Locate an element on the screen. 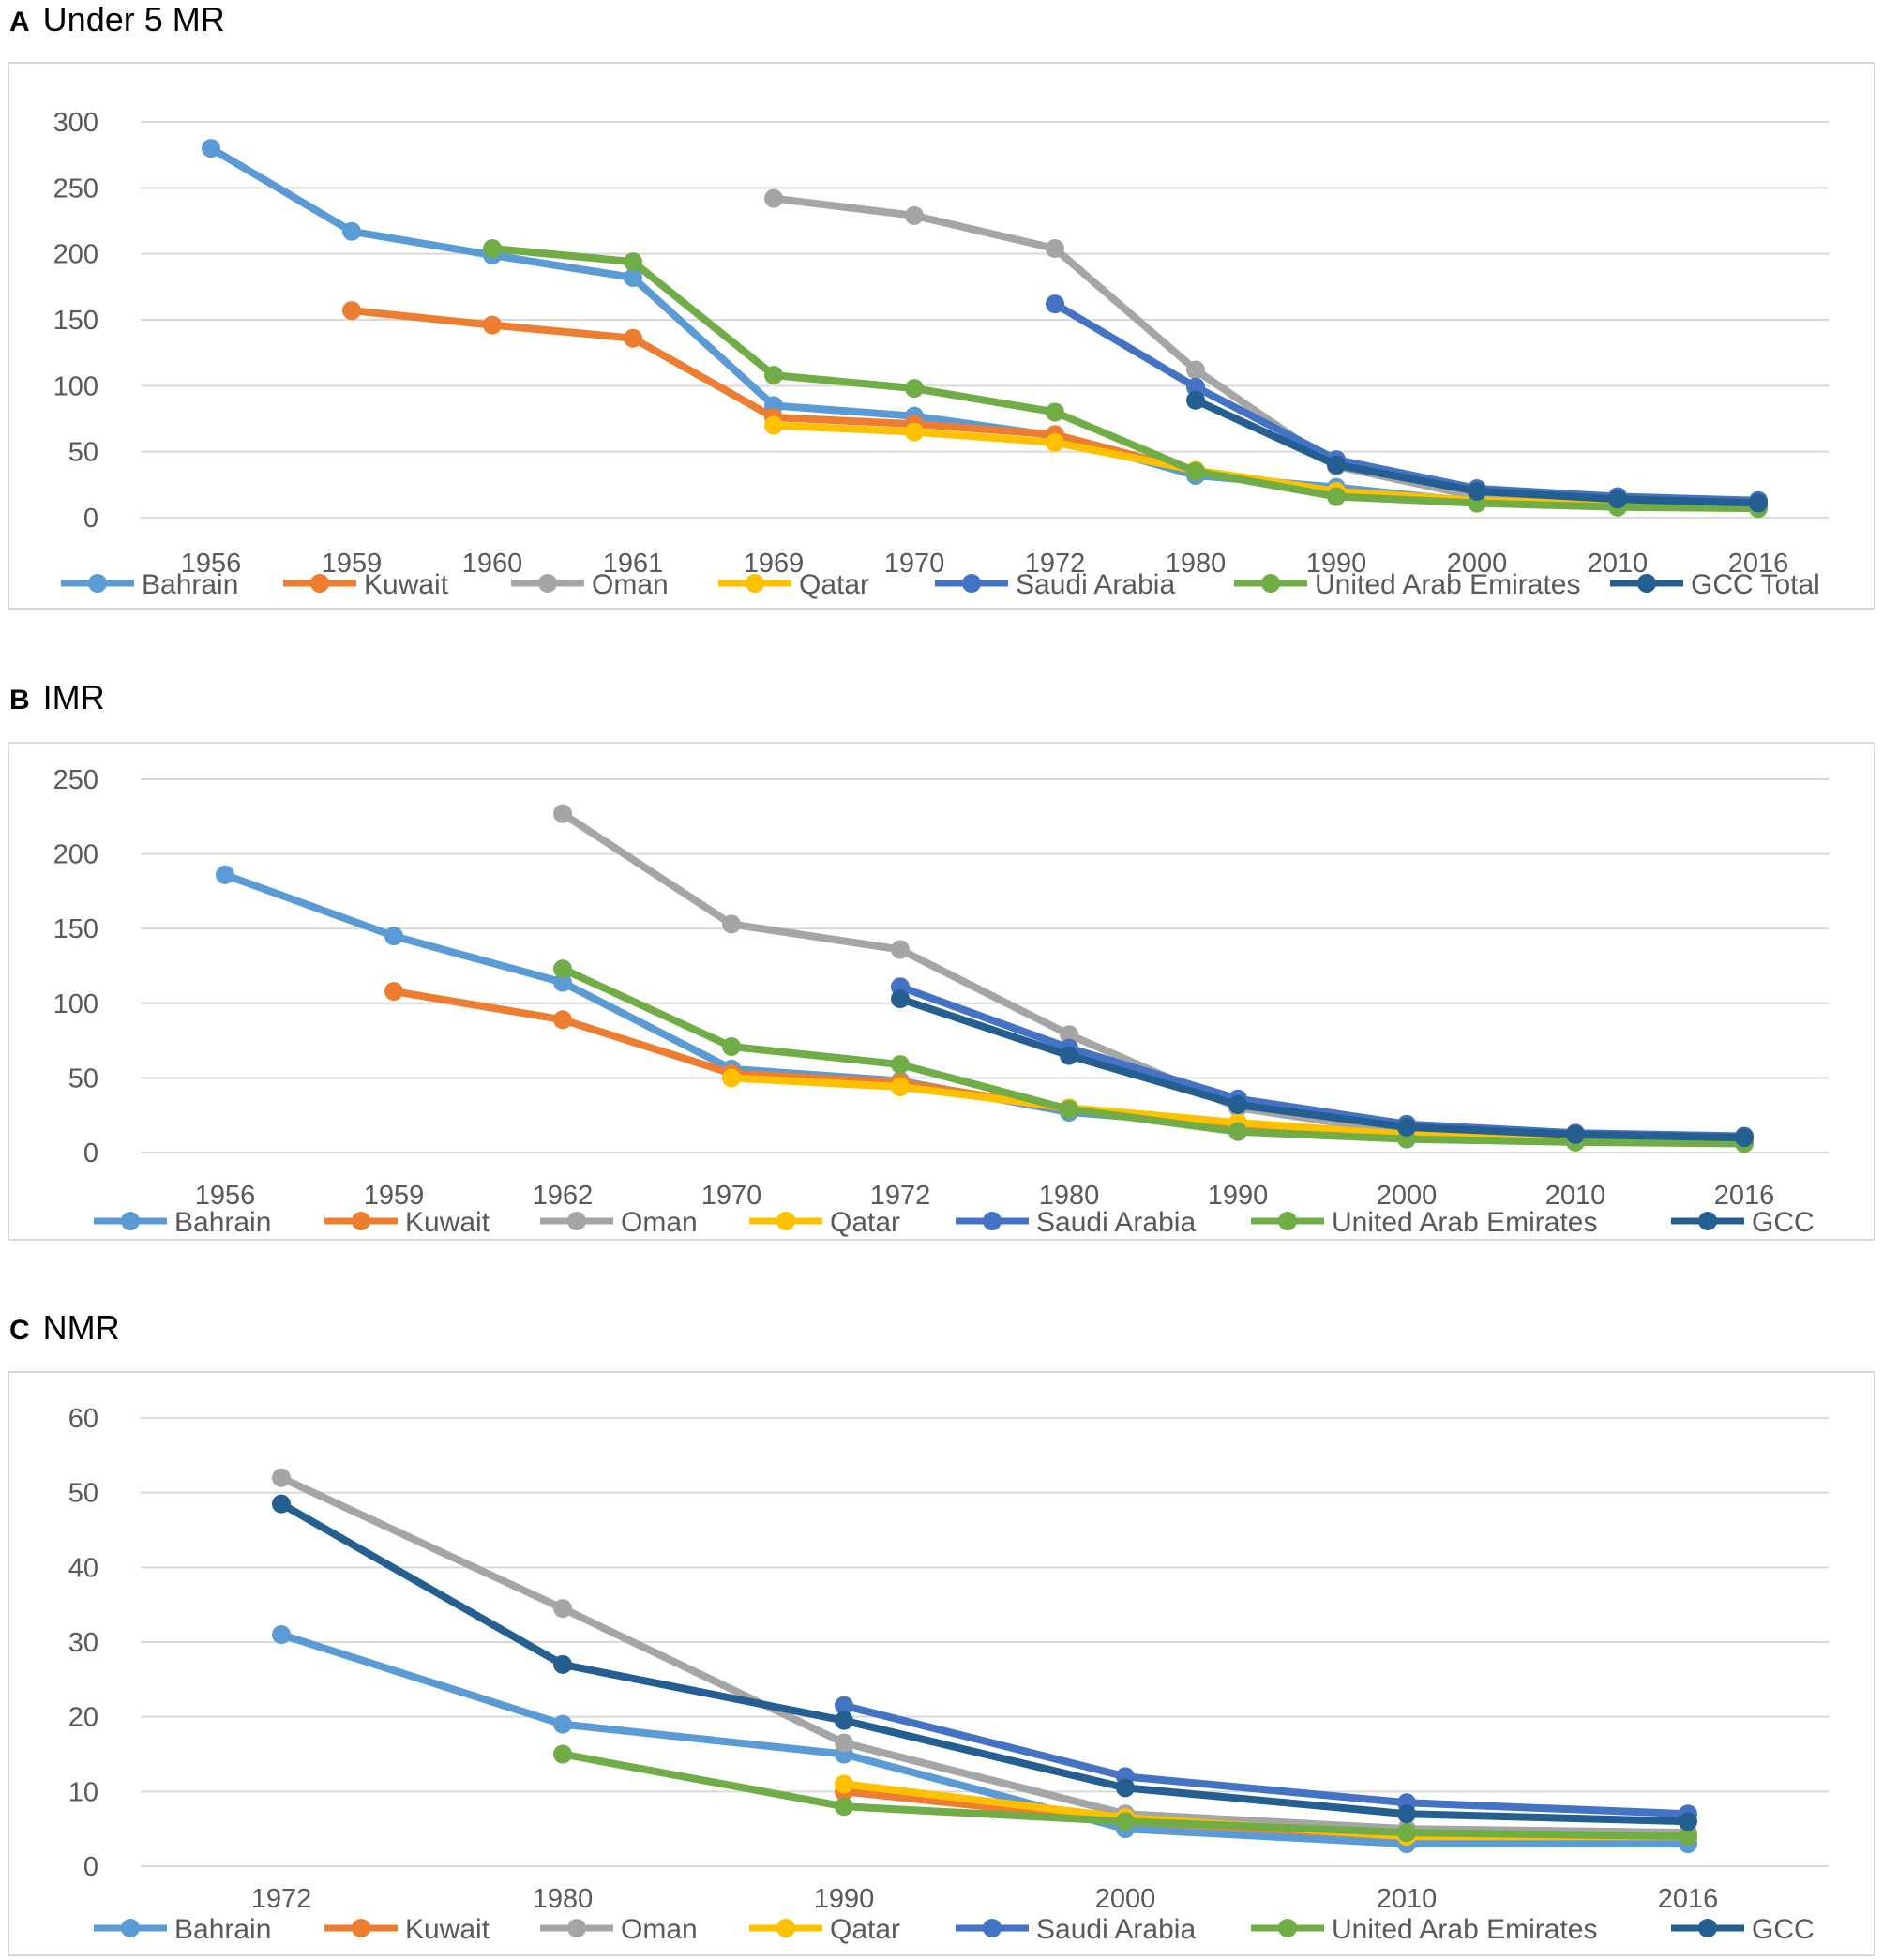  x-tick-label: 1962 is located at coordinates (563, 1196).